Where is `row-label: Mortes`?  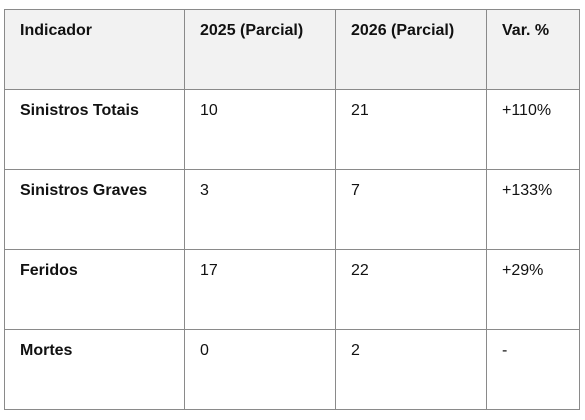 row-label: Mortes is located at coordinates (94, 369).